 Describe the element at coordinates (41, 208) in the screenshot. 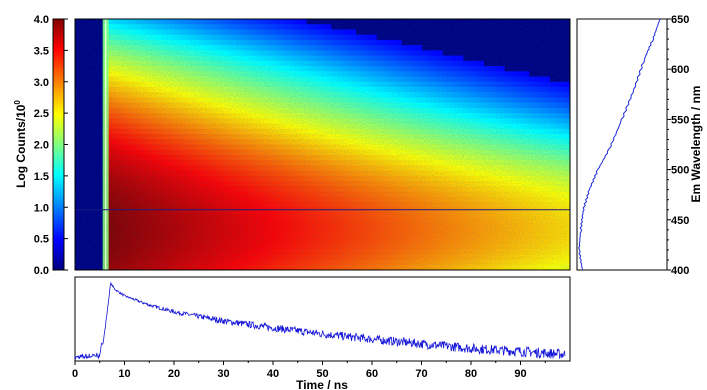

I see `colorbar-tick-label: 1.0` at that location.